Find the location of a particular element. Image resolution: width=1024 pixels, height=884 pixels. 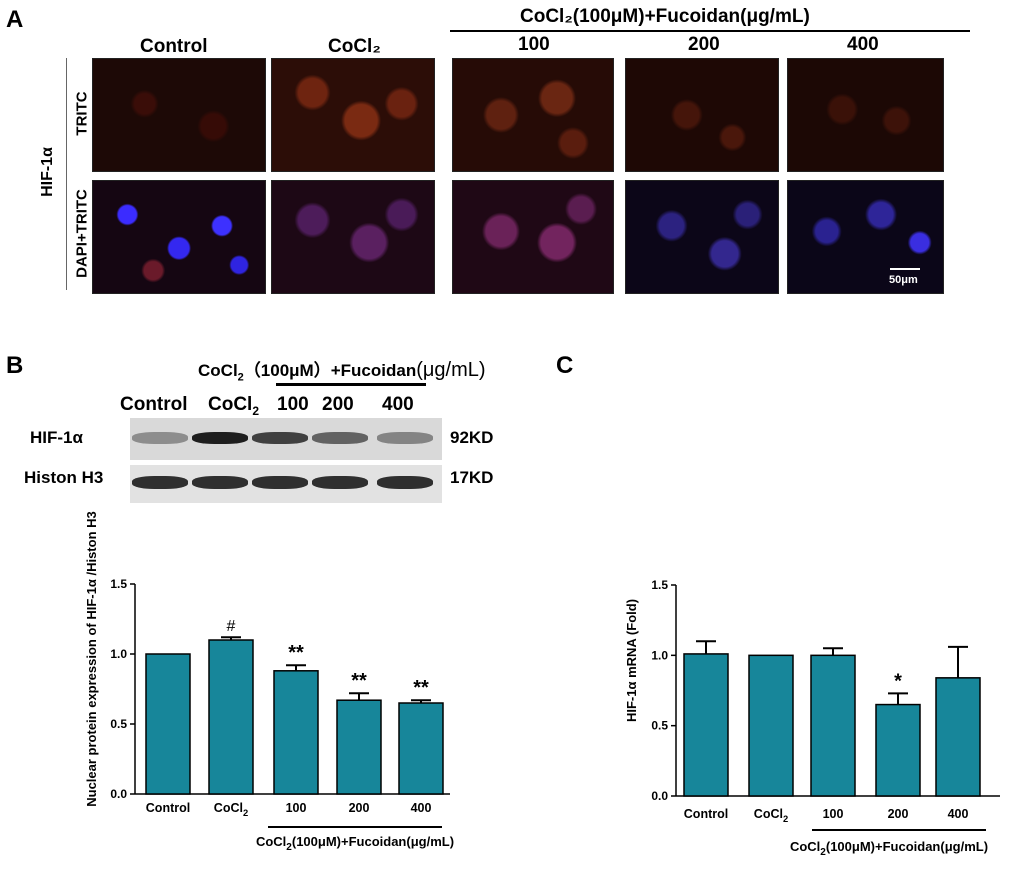

chart-b-xtick-label-2: 100 is located at coordinates (296, 808).